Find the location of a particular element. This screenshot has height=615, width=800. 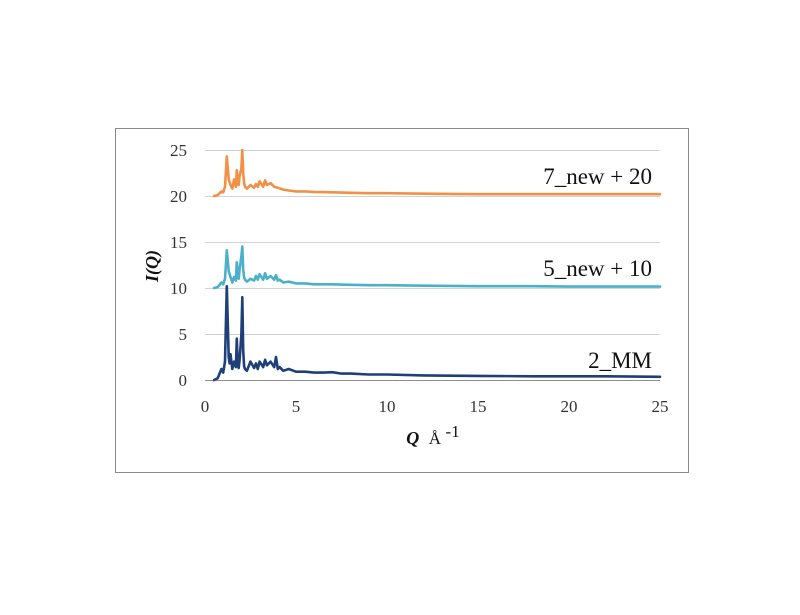

y-tick-label: 5 is located at coordinates (183, 334).